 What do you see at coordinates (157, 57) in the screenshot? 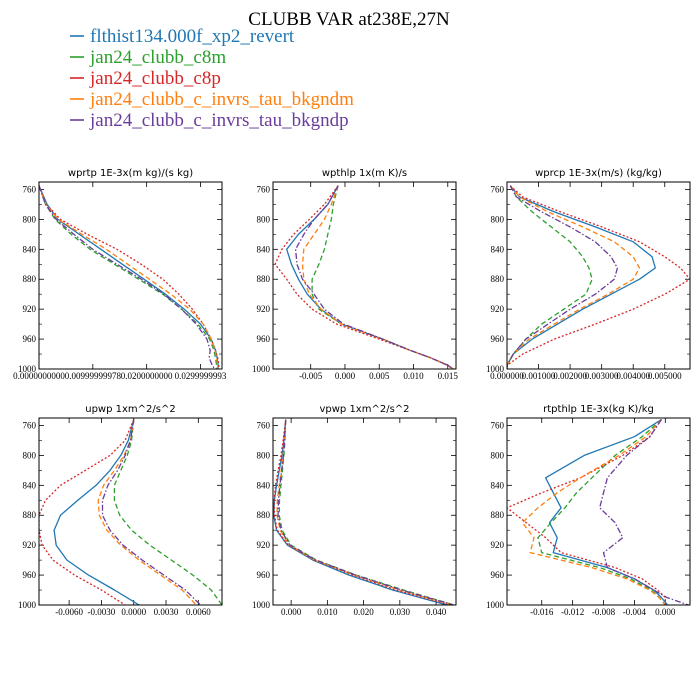
I see `legend-label: jan24_clubb_c8m` at bounding box center [157, 57].